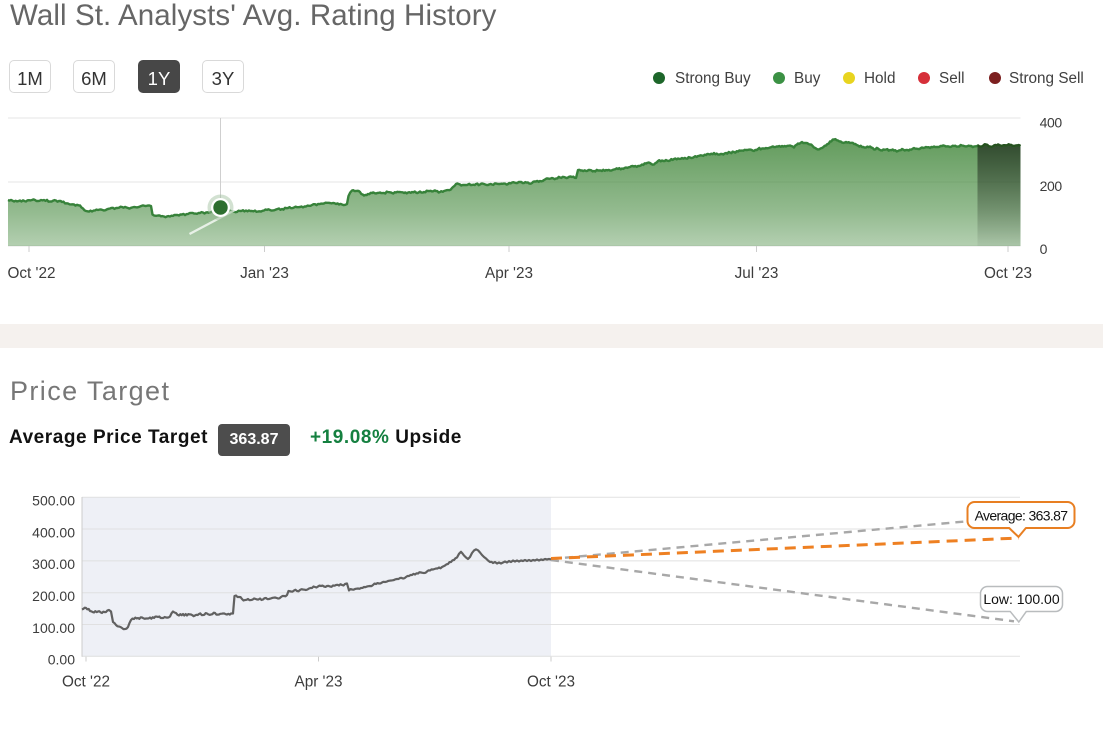 The image size is (1103, 729). Describe the element at coordinates (757, 273) in the screenshot. I see `svg-text: Jul '23` at that location.